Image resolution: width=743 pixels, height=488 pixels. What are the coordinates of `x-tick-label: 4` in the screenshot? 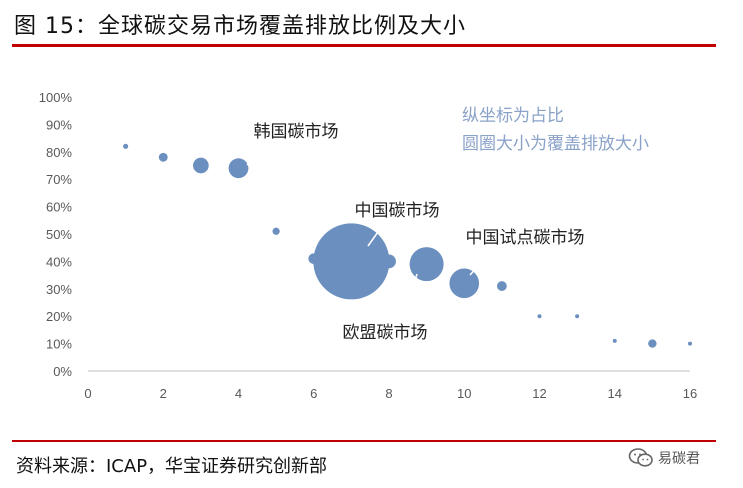 It's located at (238, 393).